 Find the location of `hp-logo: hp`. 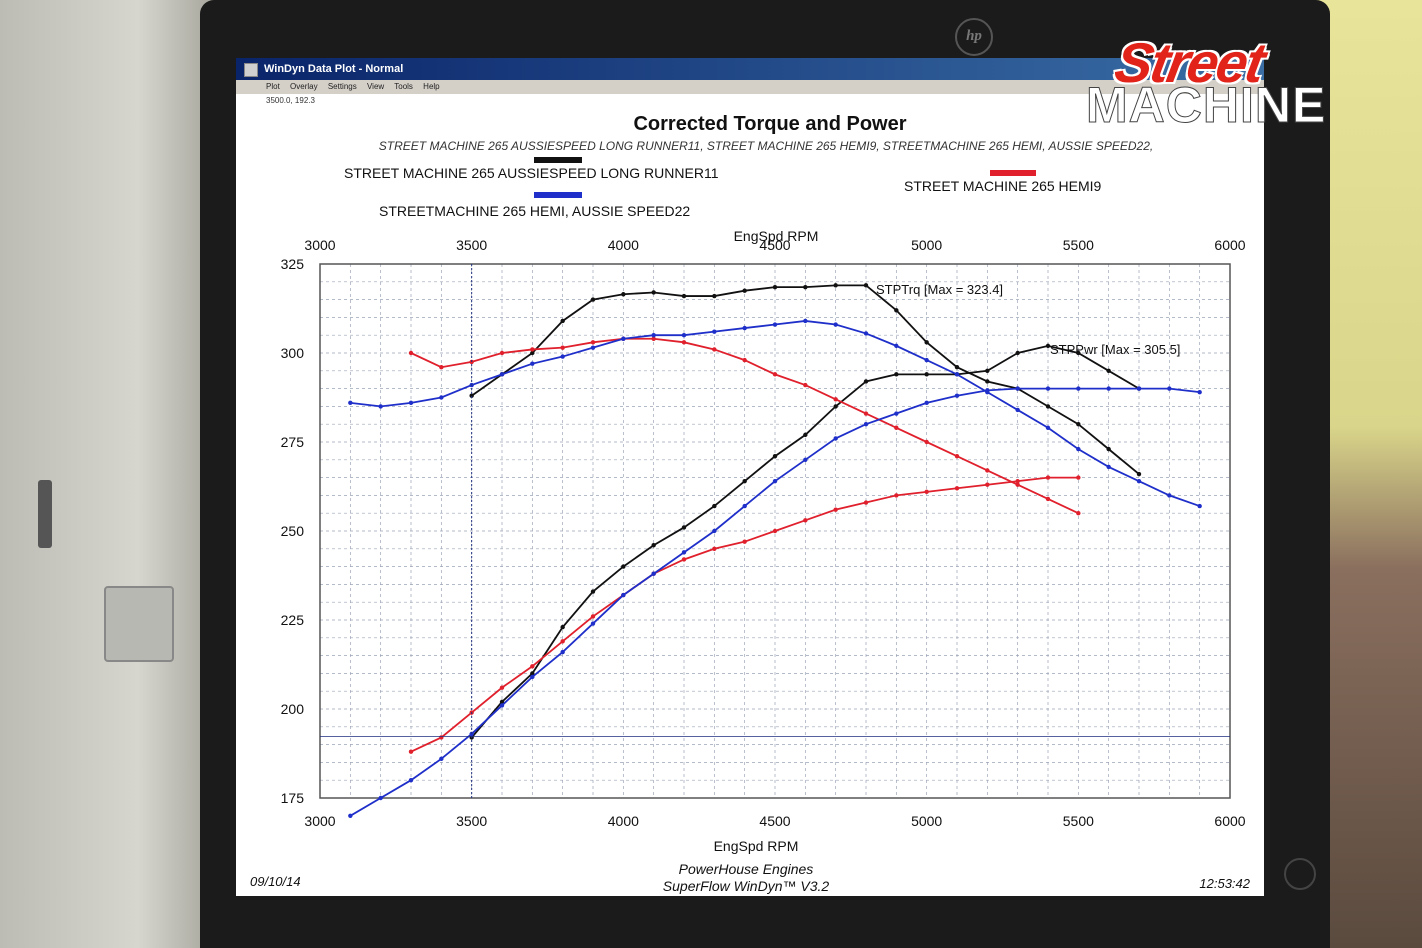

hp-logo: hp is located at coordinates (974, 37).